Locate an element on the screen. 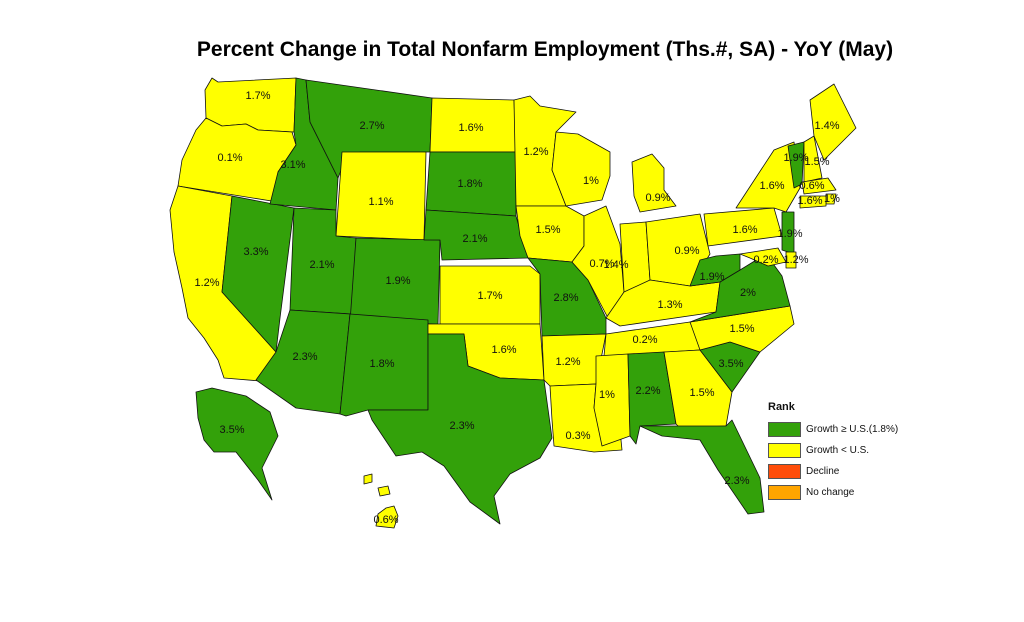 This screenshot has width=1024, height=622. legend-item-nochange: No change is located at coordinates (833, 492).